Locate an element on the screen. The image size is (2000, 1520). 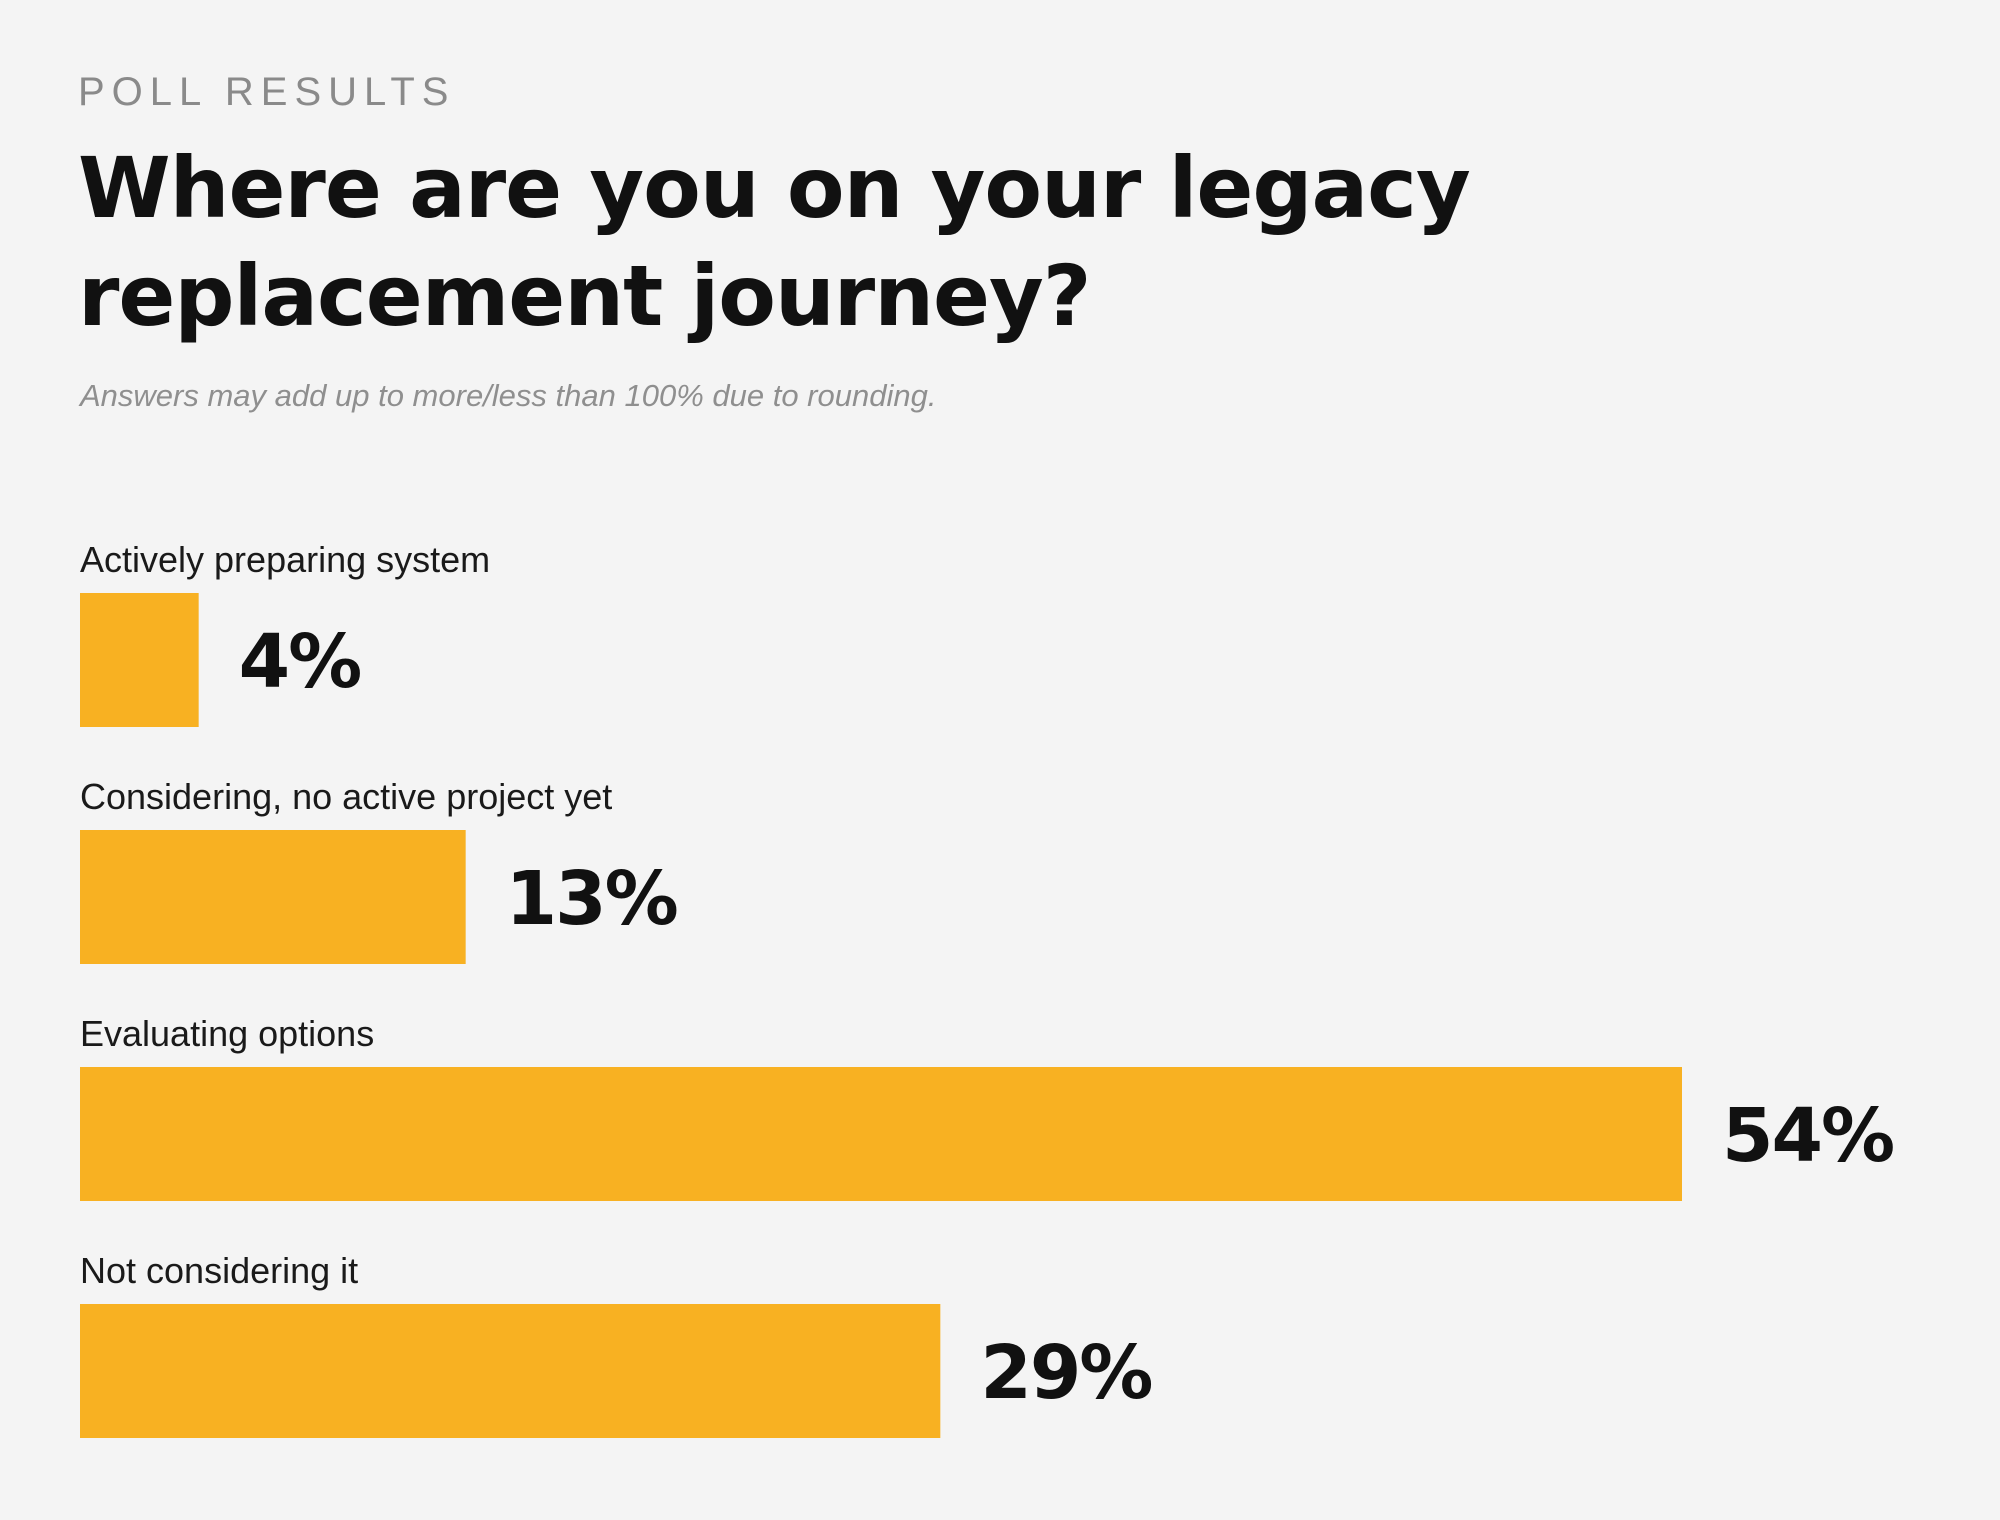
bar-category-label: Evaluating options is located at coordinates (227, 1033).